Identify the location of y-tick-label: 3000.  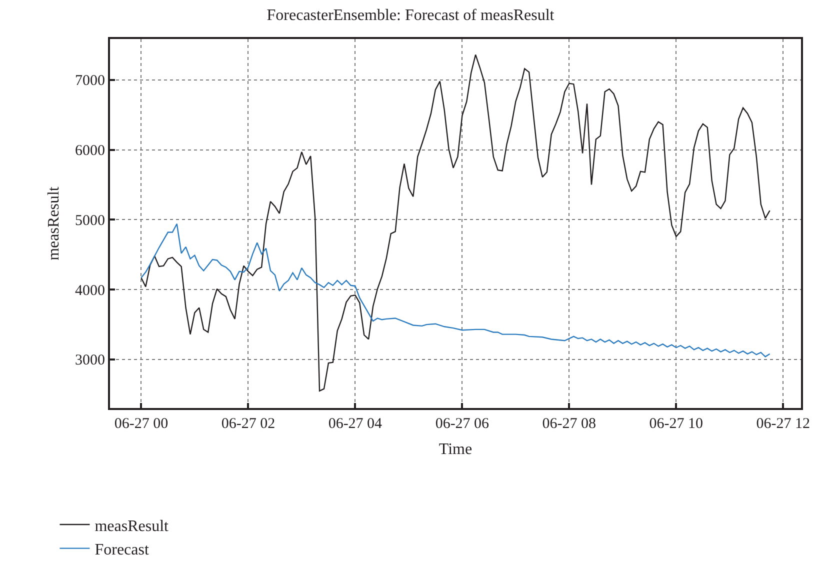
(90, 360).